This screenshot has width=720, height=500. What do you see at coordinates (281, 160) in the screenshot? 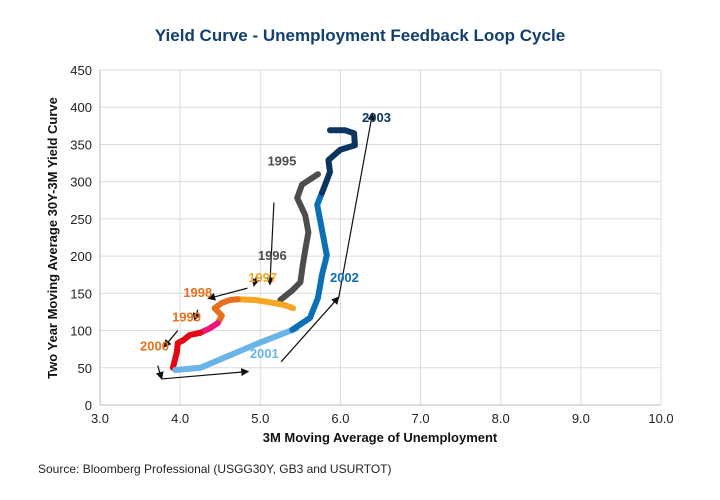
I see `annotation-label-1995: 1995` at bounding box center [281, 160].